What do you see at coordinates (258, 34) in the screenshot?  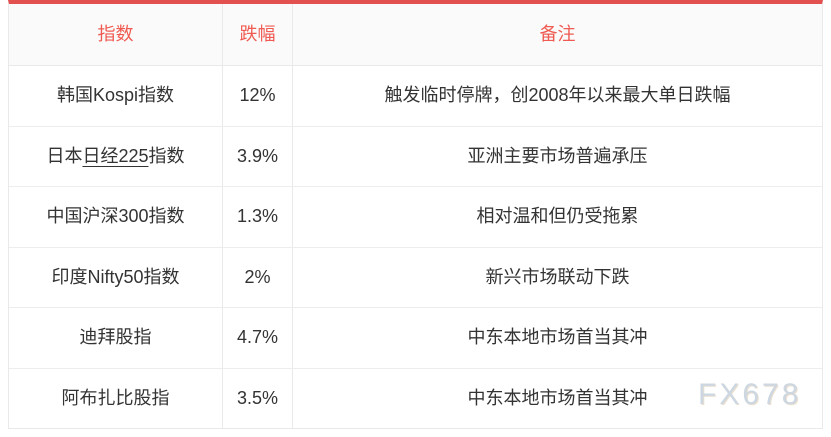 I see `header-decline: 跌幅` at bounding box center [258, 34].